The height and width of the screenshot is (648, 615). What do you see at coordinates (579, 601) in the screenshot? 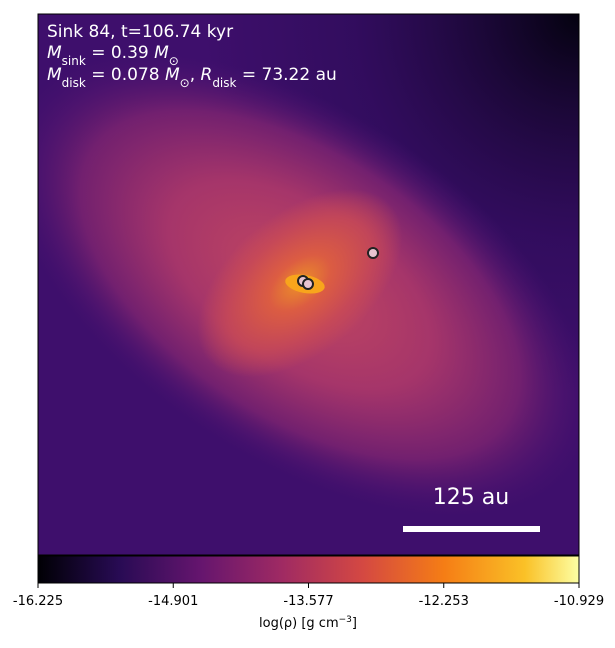
I see `tick-label: -10.929` at bounding box center [579, 601].